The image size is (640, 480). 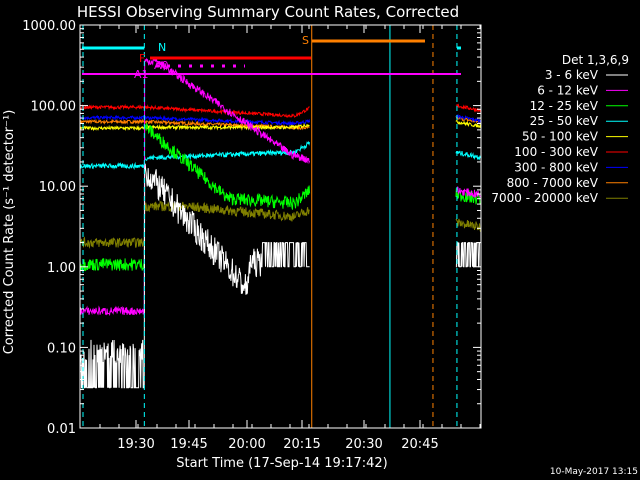 What do you see at coordinates (556, 167) in the screenshot?
I see `legend-entry-label: 300 - 800 keV` at bounding box center [556, 167].